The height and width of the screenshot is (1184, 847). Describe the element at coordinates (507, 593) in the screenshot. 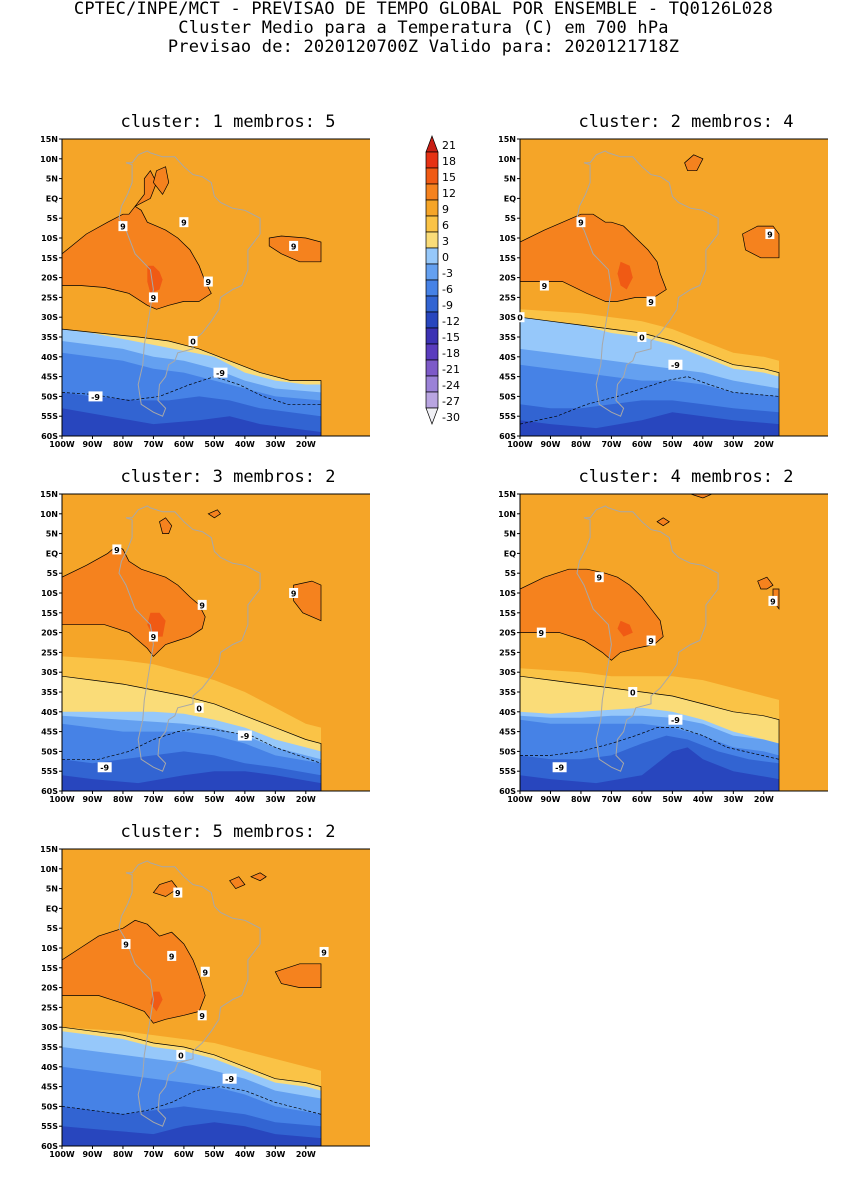

I see `lat-tick-label: 10S` at that location.